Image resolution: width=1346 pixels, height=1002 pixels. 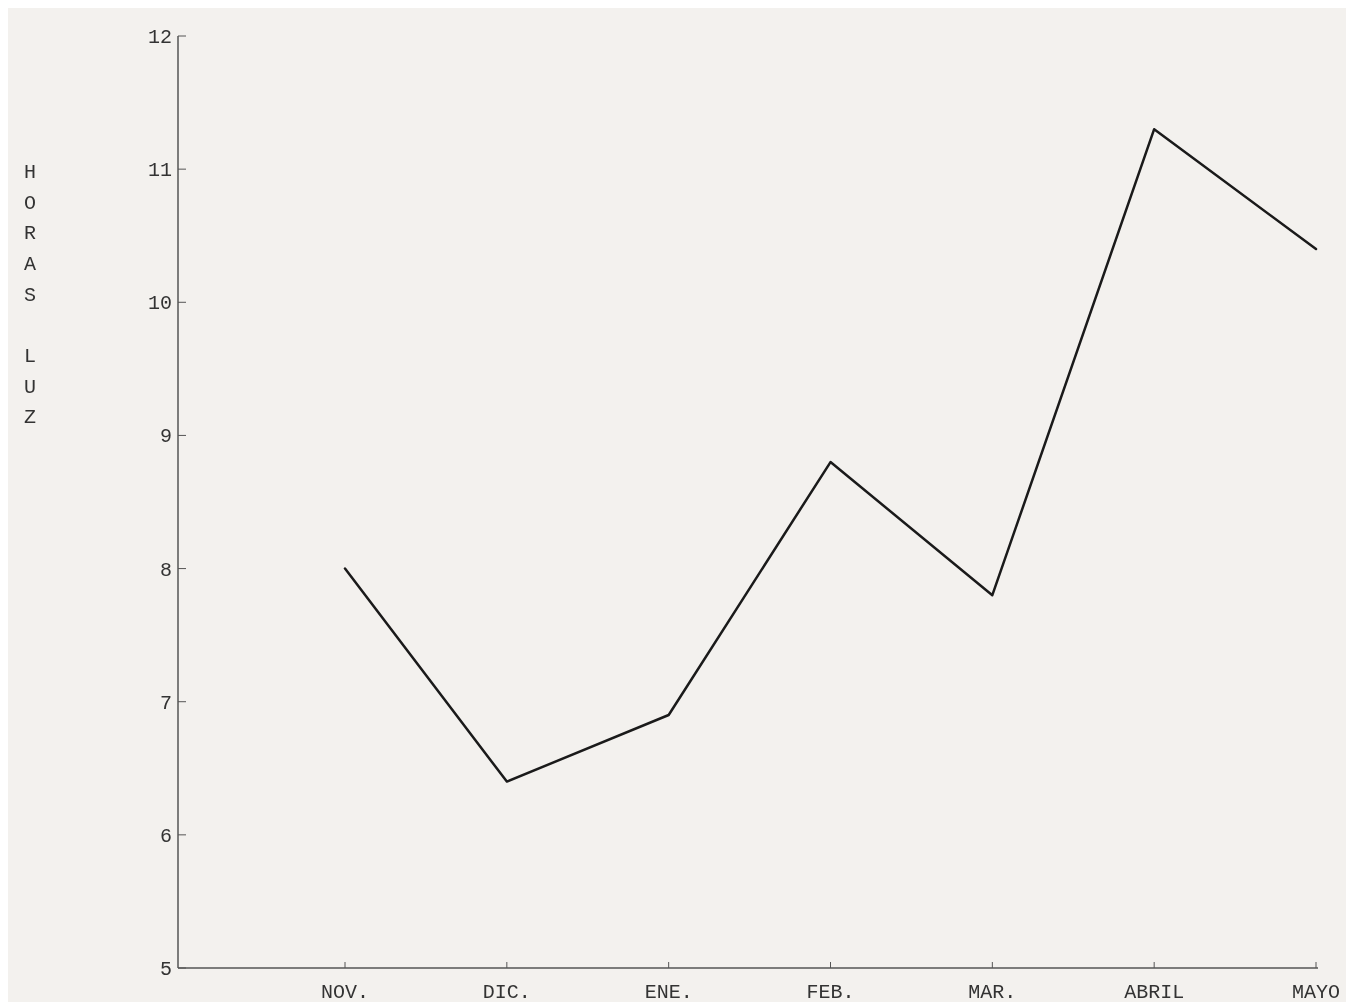 I want to click on y-tick-label: 11, so click(x=159, y=171).